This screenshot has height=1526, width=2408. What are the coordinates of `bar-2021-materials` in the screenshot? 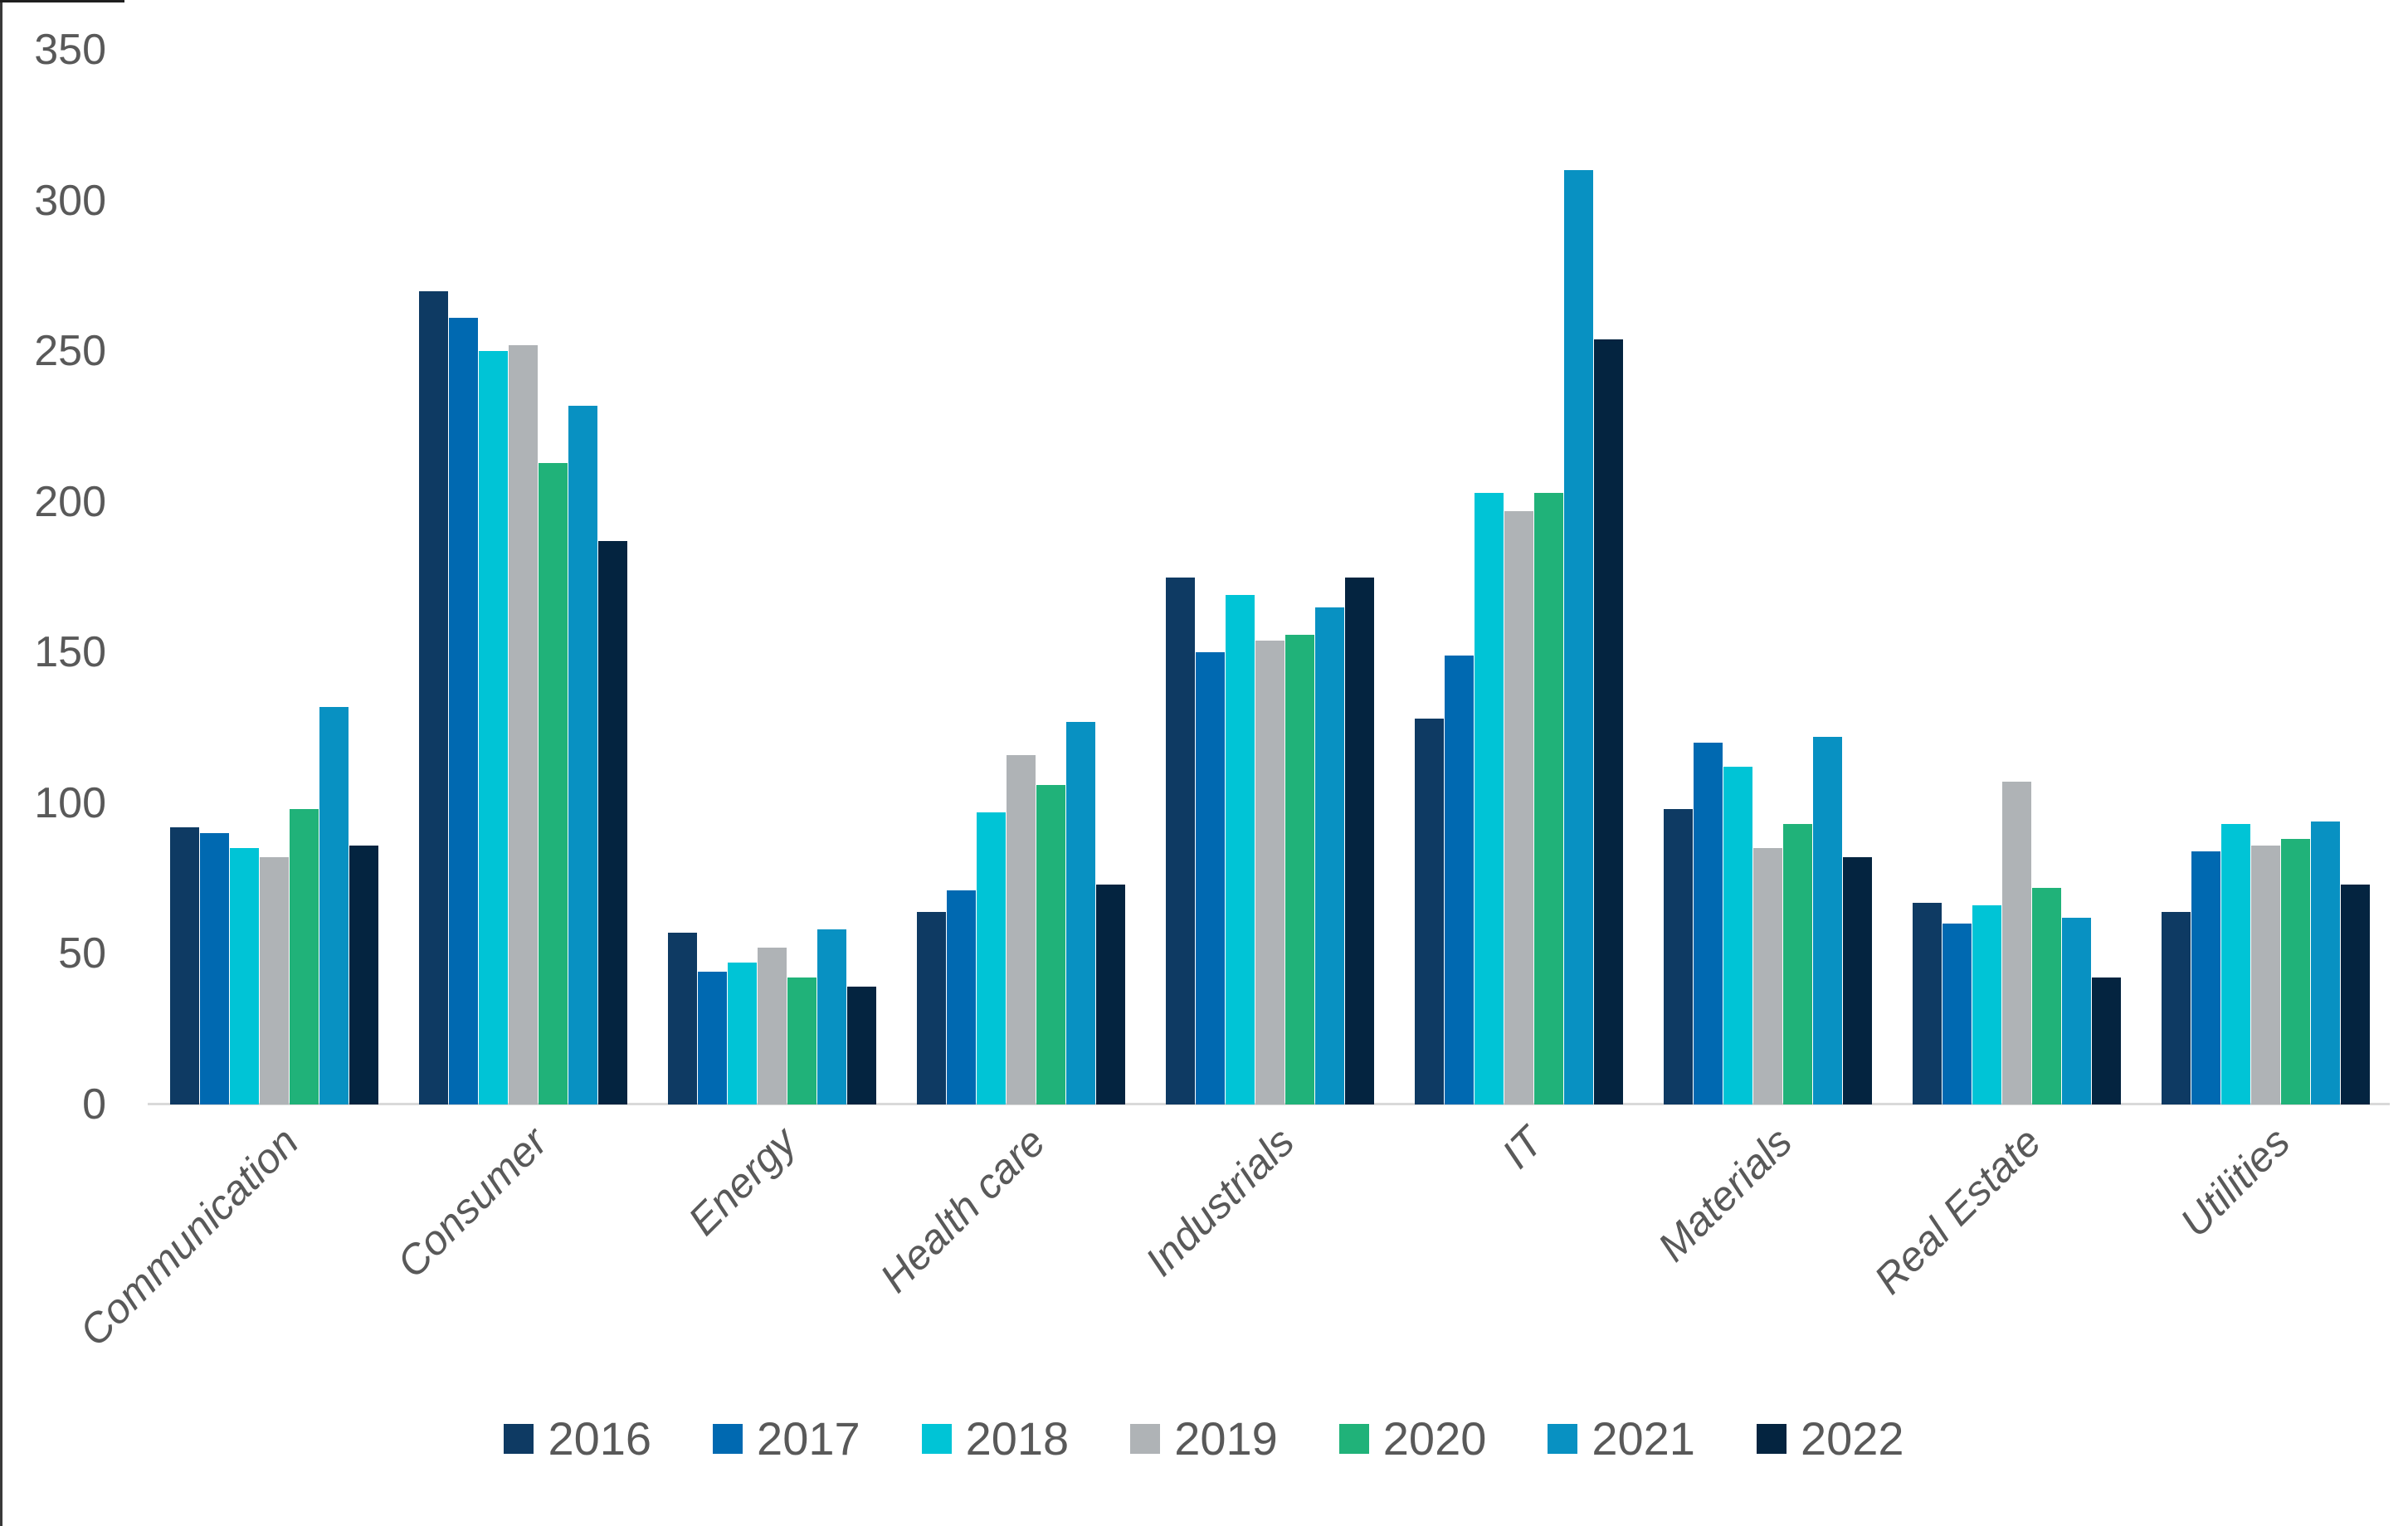 It's located at (1827, 920).